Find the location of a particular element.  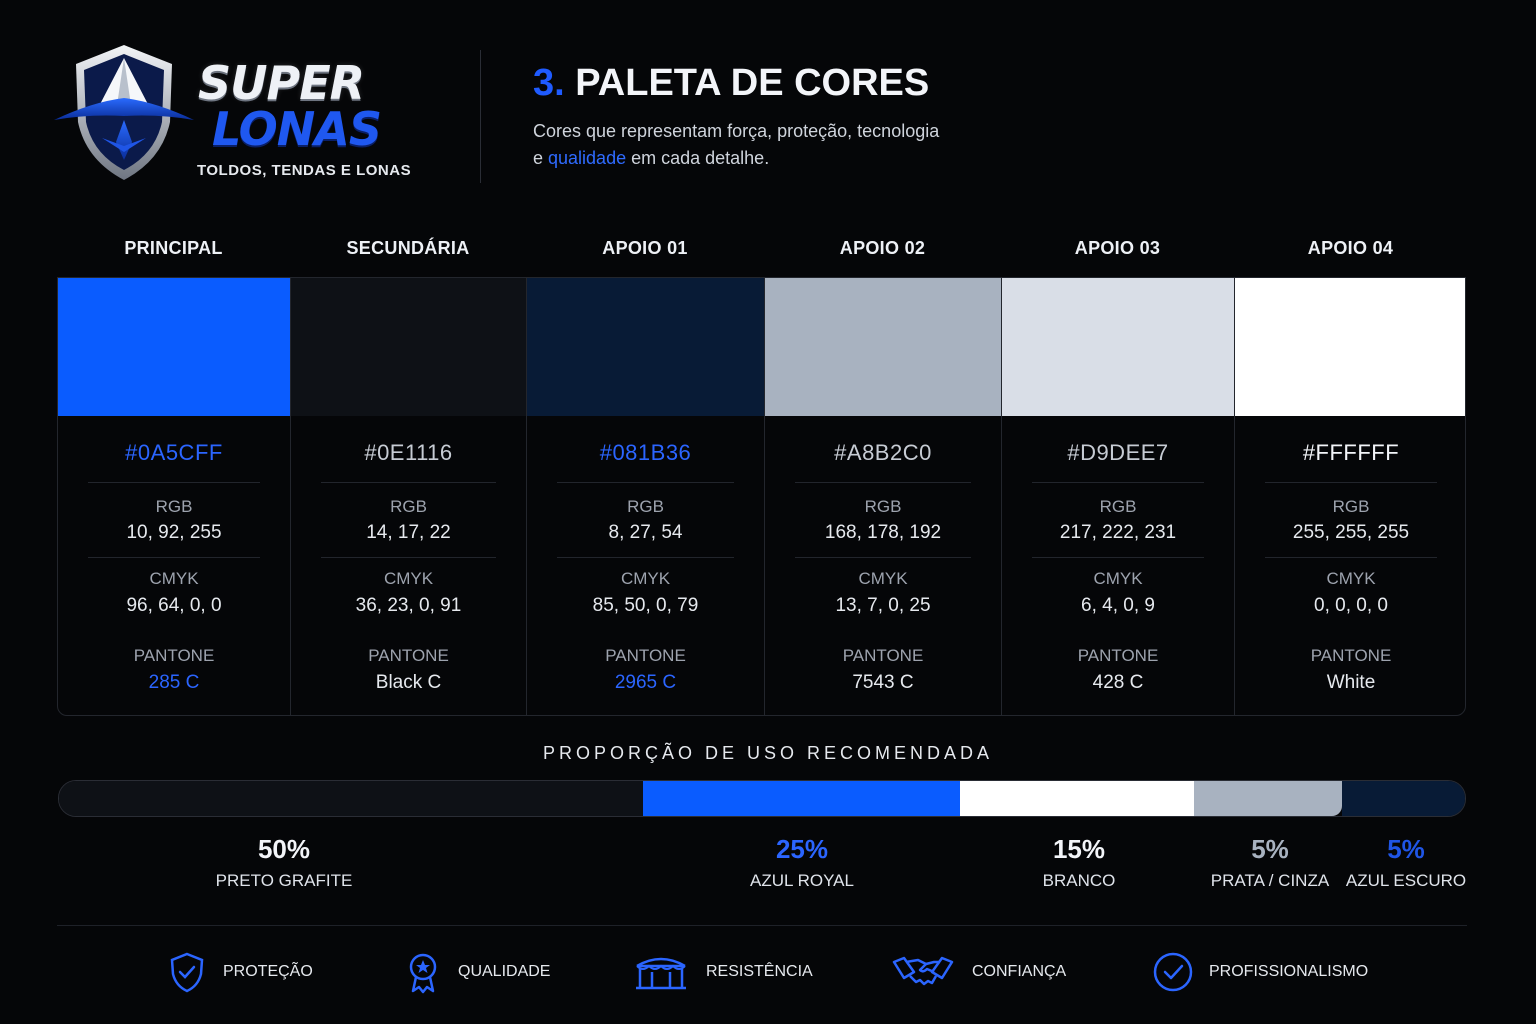

rgb-value: 255, 255, 255 is located at coordinates (1351, 532).